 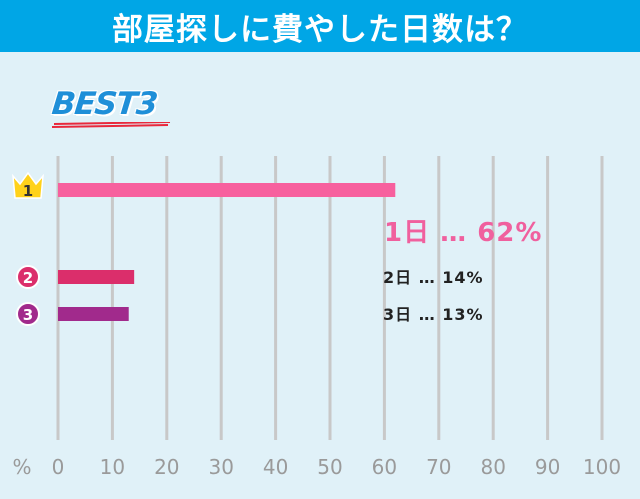 I want to click on x-tick-label: 50, so click(x=329, y=467).